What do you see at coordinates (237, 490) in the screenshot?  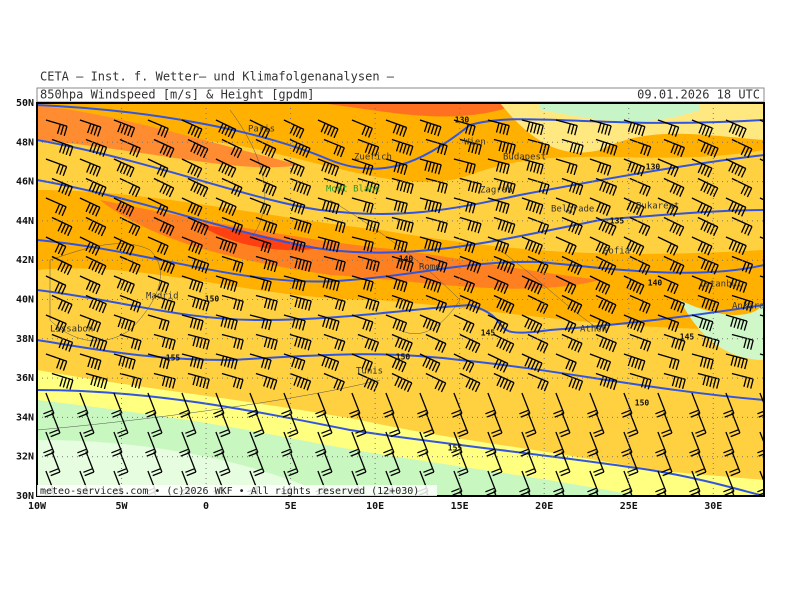 I see `footer-bg` at bounding box center [237, 490].